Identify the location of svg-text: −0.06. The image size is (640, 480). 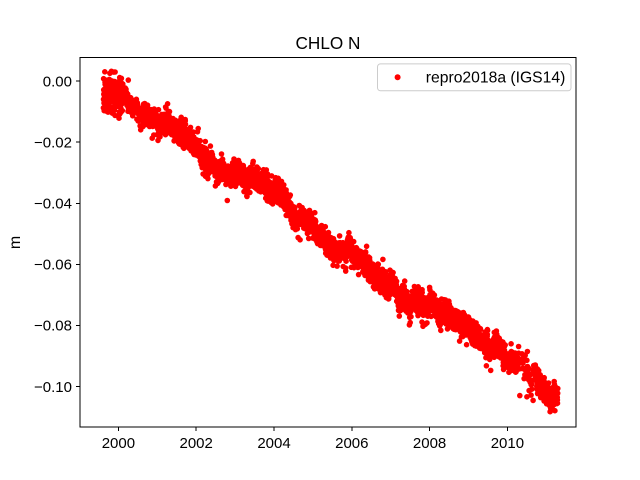
(53, 265).